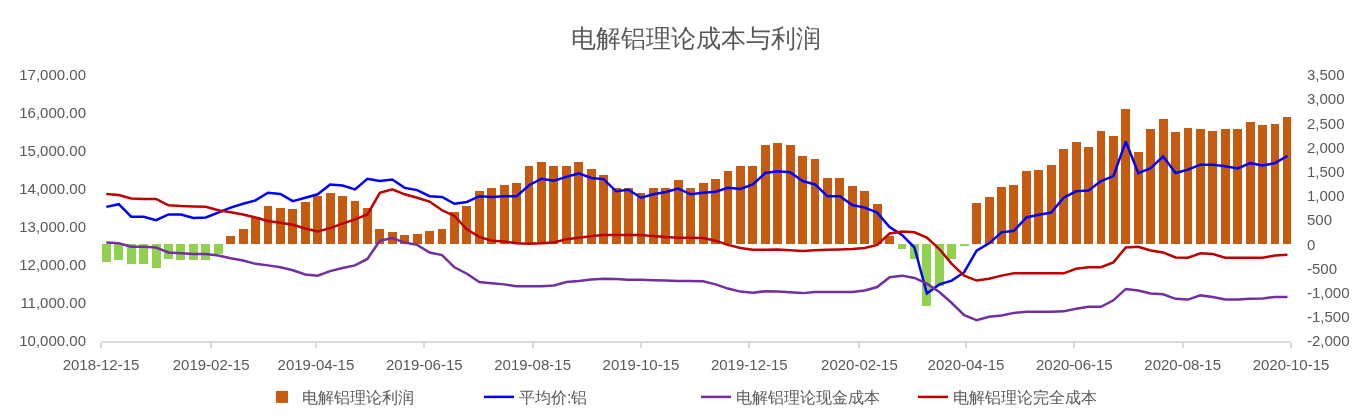 The width and height of the screenshot is (1355, 418). Describe the element at coordinates (1326, 196) in the screenshot. I see `y2-tick-label: 1,000` at that location.